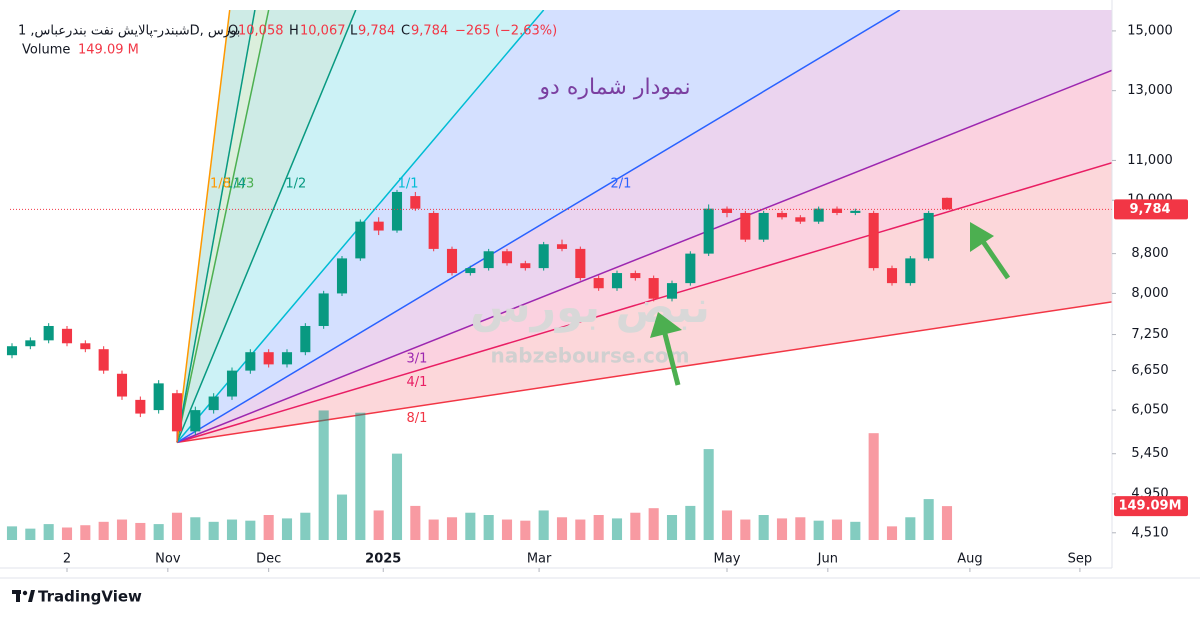  Describe the element at coordinates (268, 559) in the screenshot. I see `x-tick-label: Dec` at that location.